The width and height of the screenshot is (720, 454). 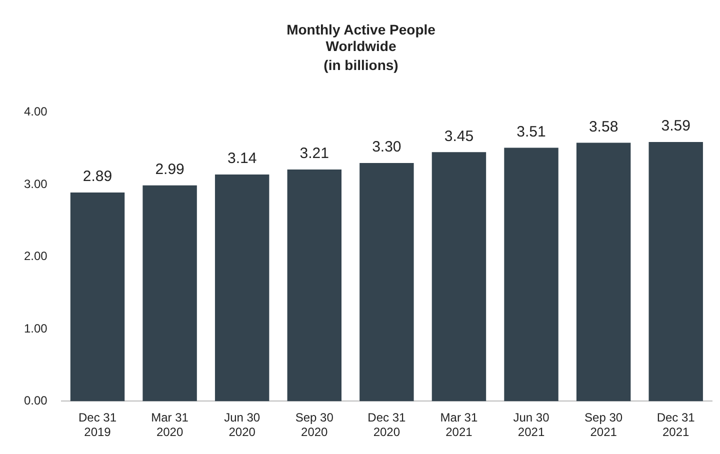 I want to click on data-label: 3.59, so click(x=675, y=126).